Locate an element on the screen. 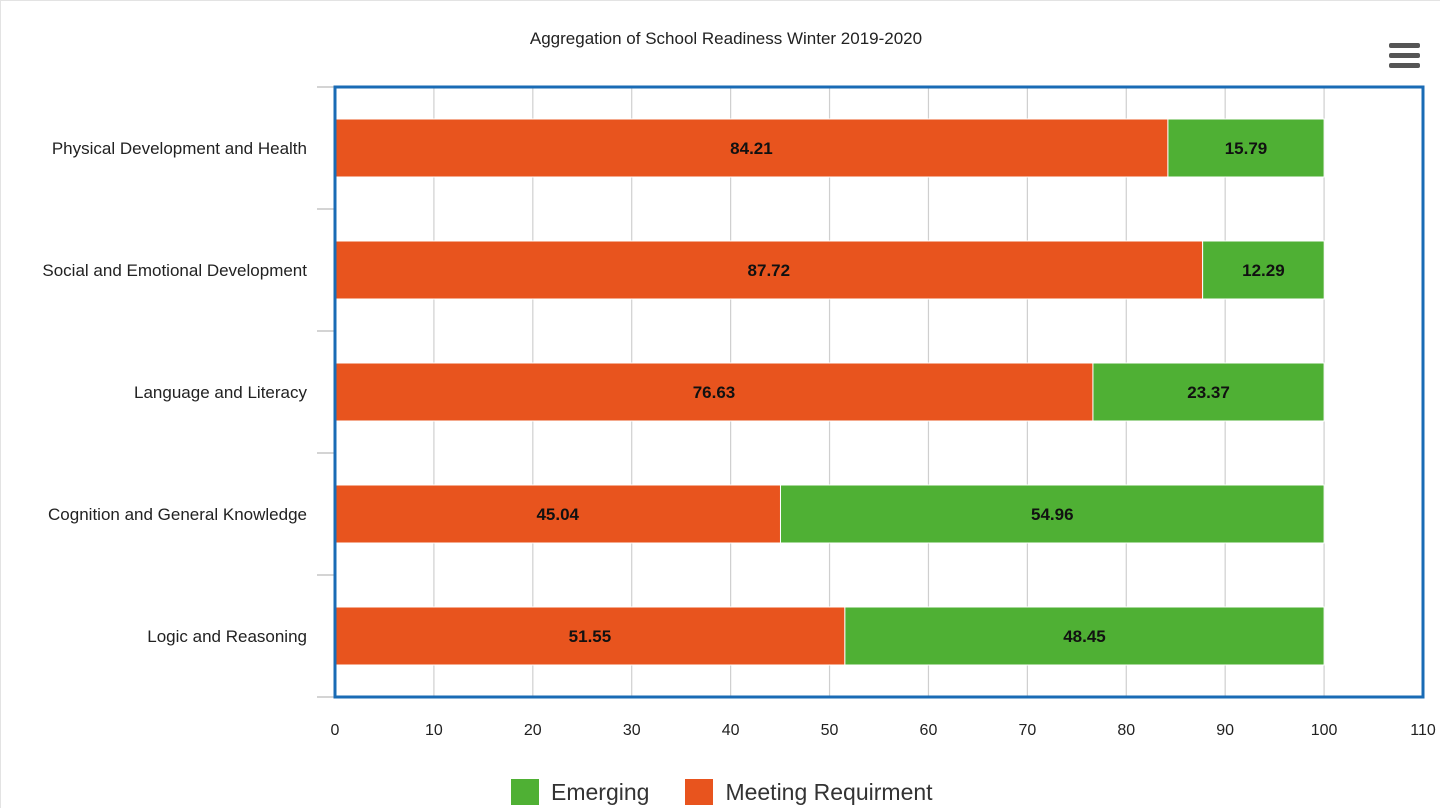 This screenshot has height=809, width=1440. data-label: 51.55 is located at coordinates (590, 636).